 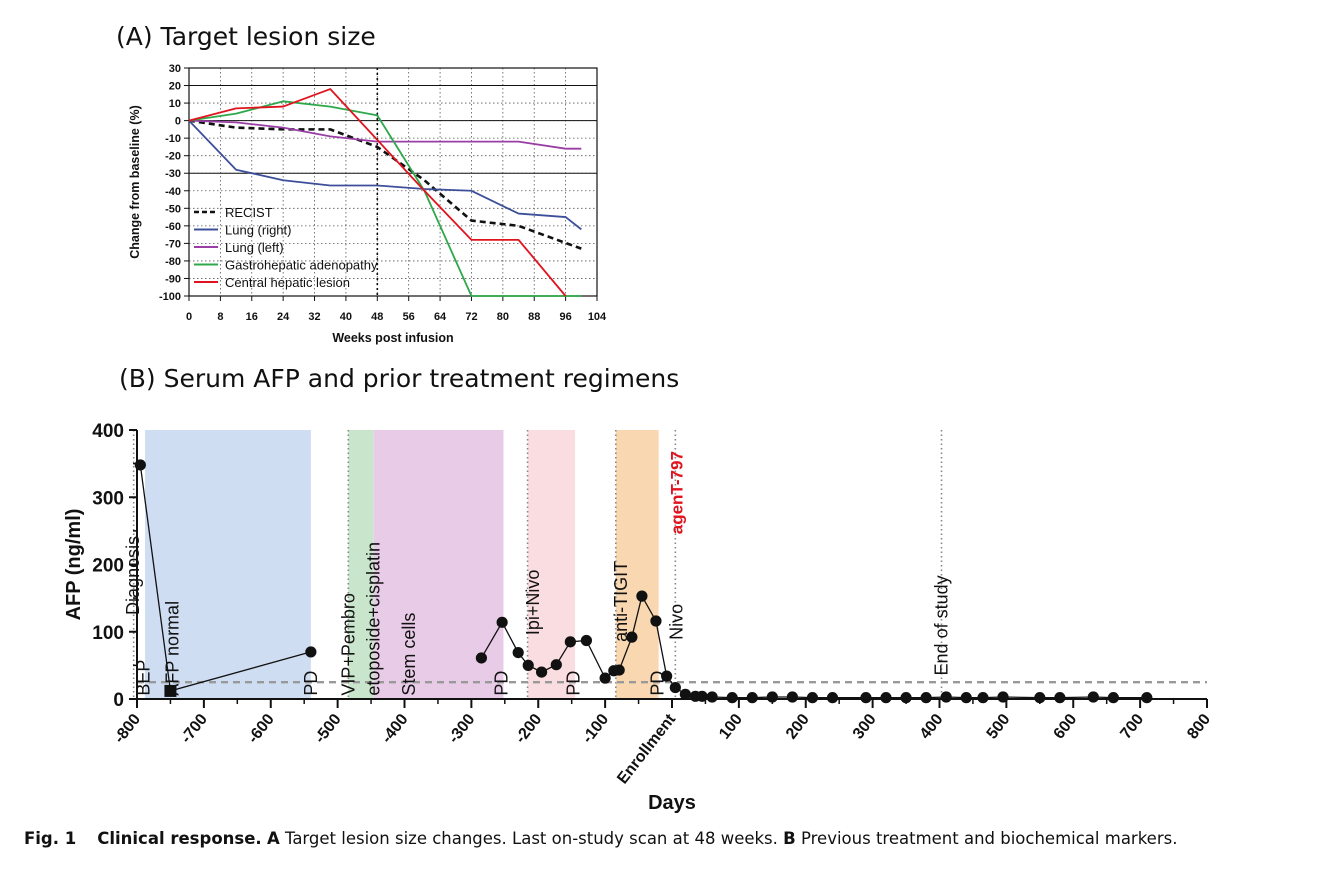 I want to click on caption-bold-title: Clinical response., so click(x=179, y=838).